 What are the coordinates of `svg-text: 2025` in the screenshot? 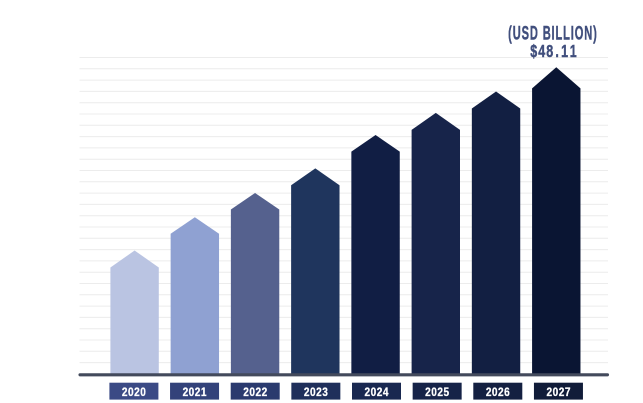 It's located at (437, 392).